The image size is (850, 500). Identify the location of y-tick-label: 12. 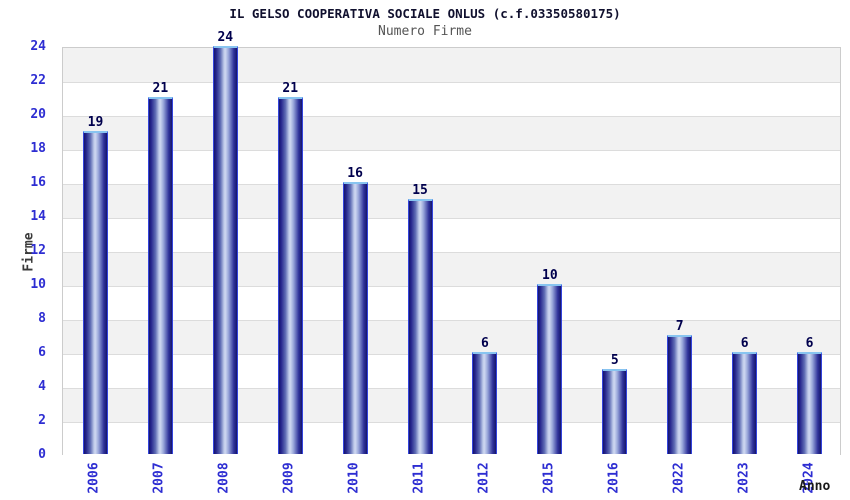
(38, 250).